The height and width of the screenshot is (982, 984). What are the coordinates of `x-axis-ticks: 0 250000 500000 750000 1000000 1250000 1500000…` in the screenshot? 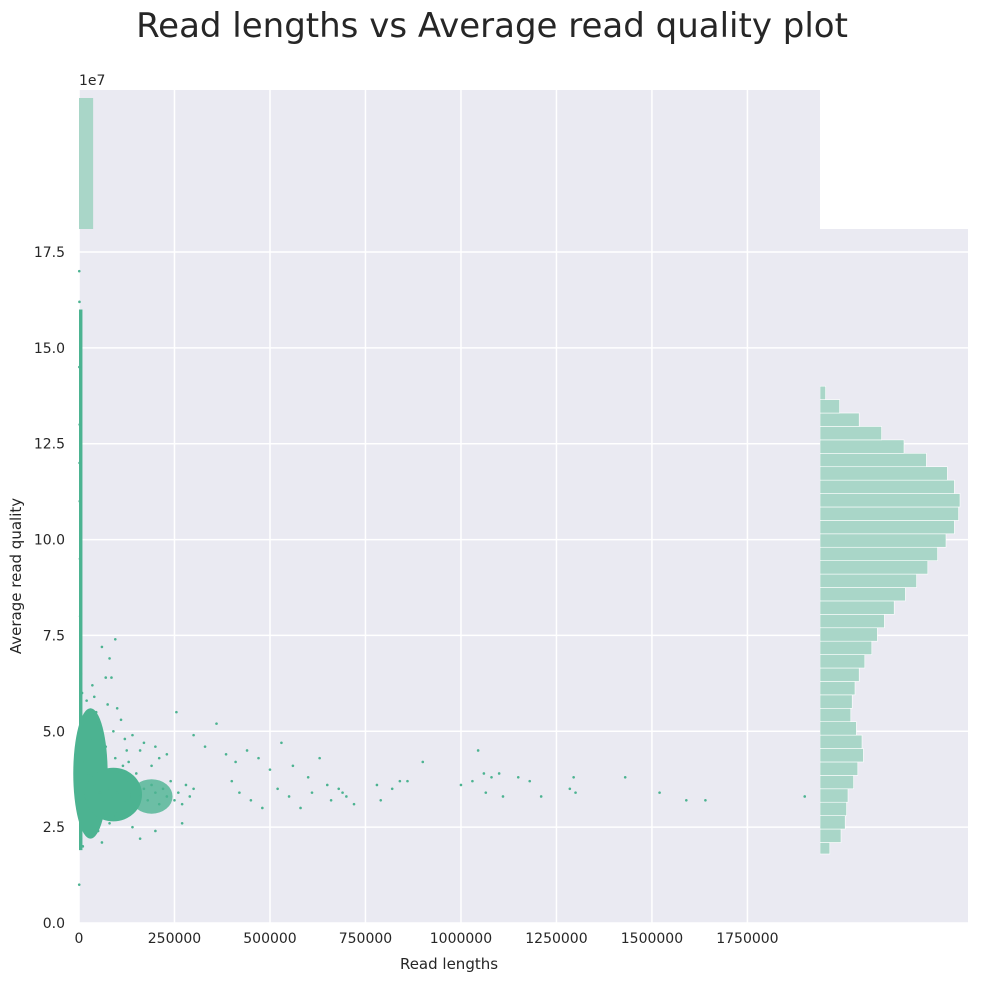 It's located at (427, 939).